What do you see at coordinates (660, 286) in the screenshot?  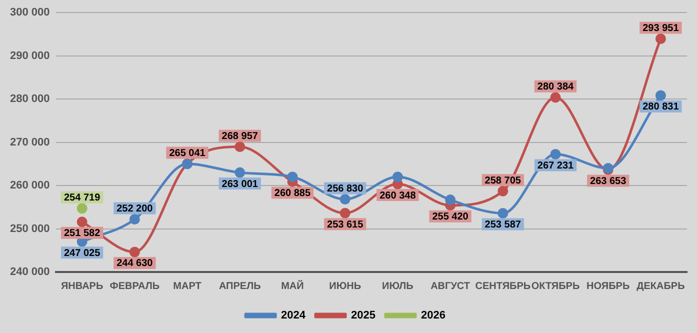 I see `x-tick-label: ДЕКАБРЬ` at bounding box center [660, 286].